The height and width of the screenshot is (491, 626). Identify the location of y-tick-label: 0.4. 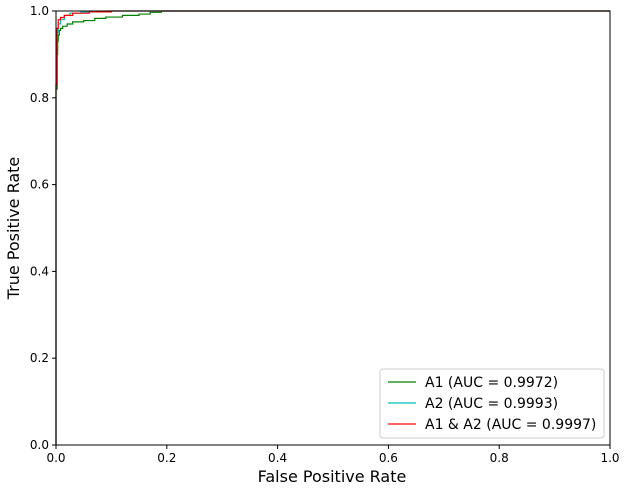
(39, 271).